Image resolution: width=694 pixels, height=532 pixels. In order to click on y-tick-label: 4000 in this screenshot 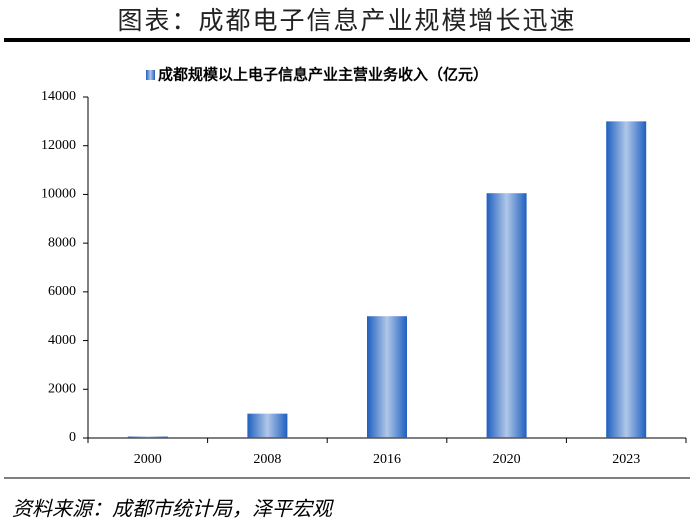, I will do `click(62, 340)`.